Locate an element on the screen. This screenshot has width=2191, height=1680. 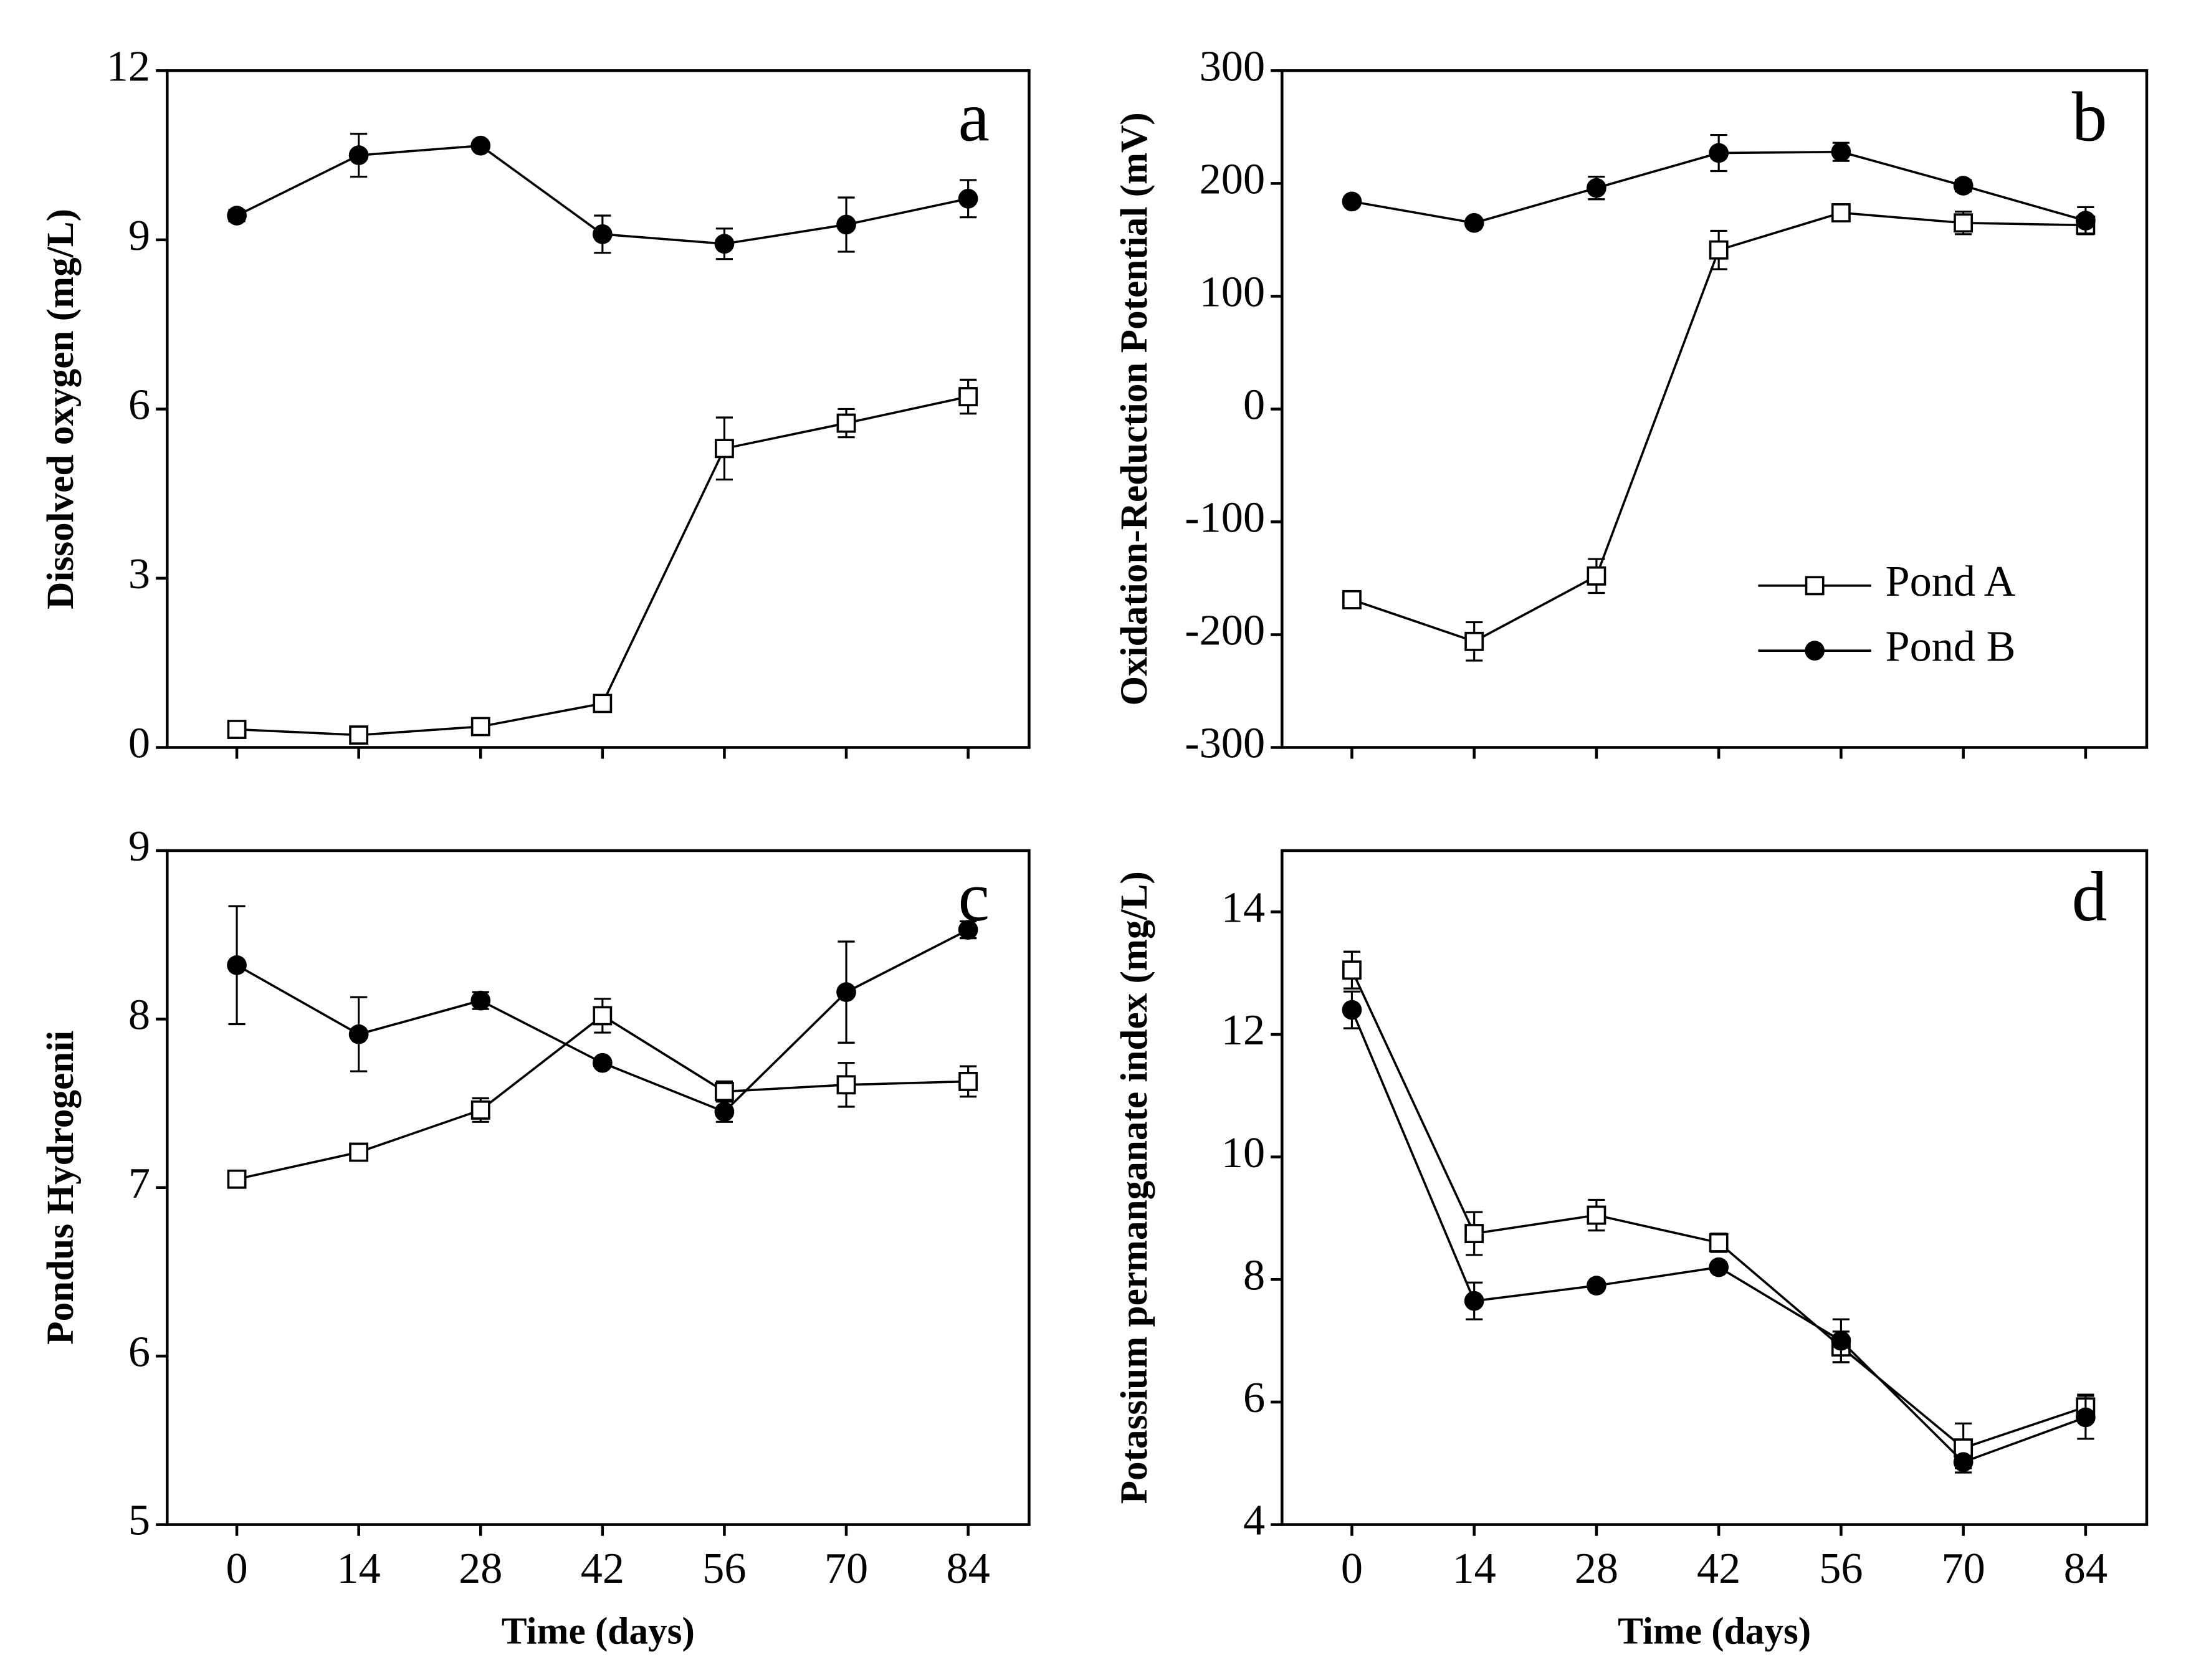
legend-item: Pond B is located at coordinates (1886, 646).